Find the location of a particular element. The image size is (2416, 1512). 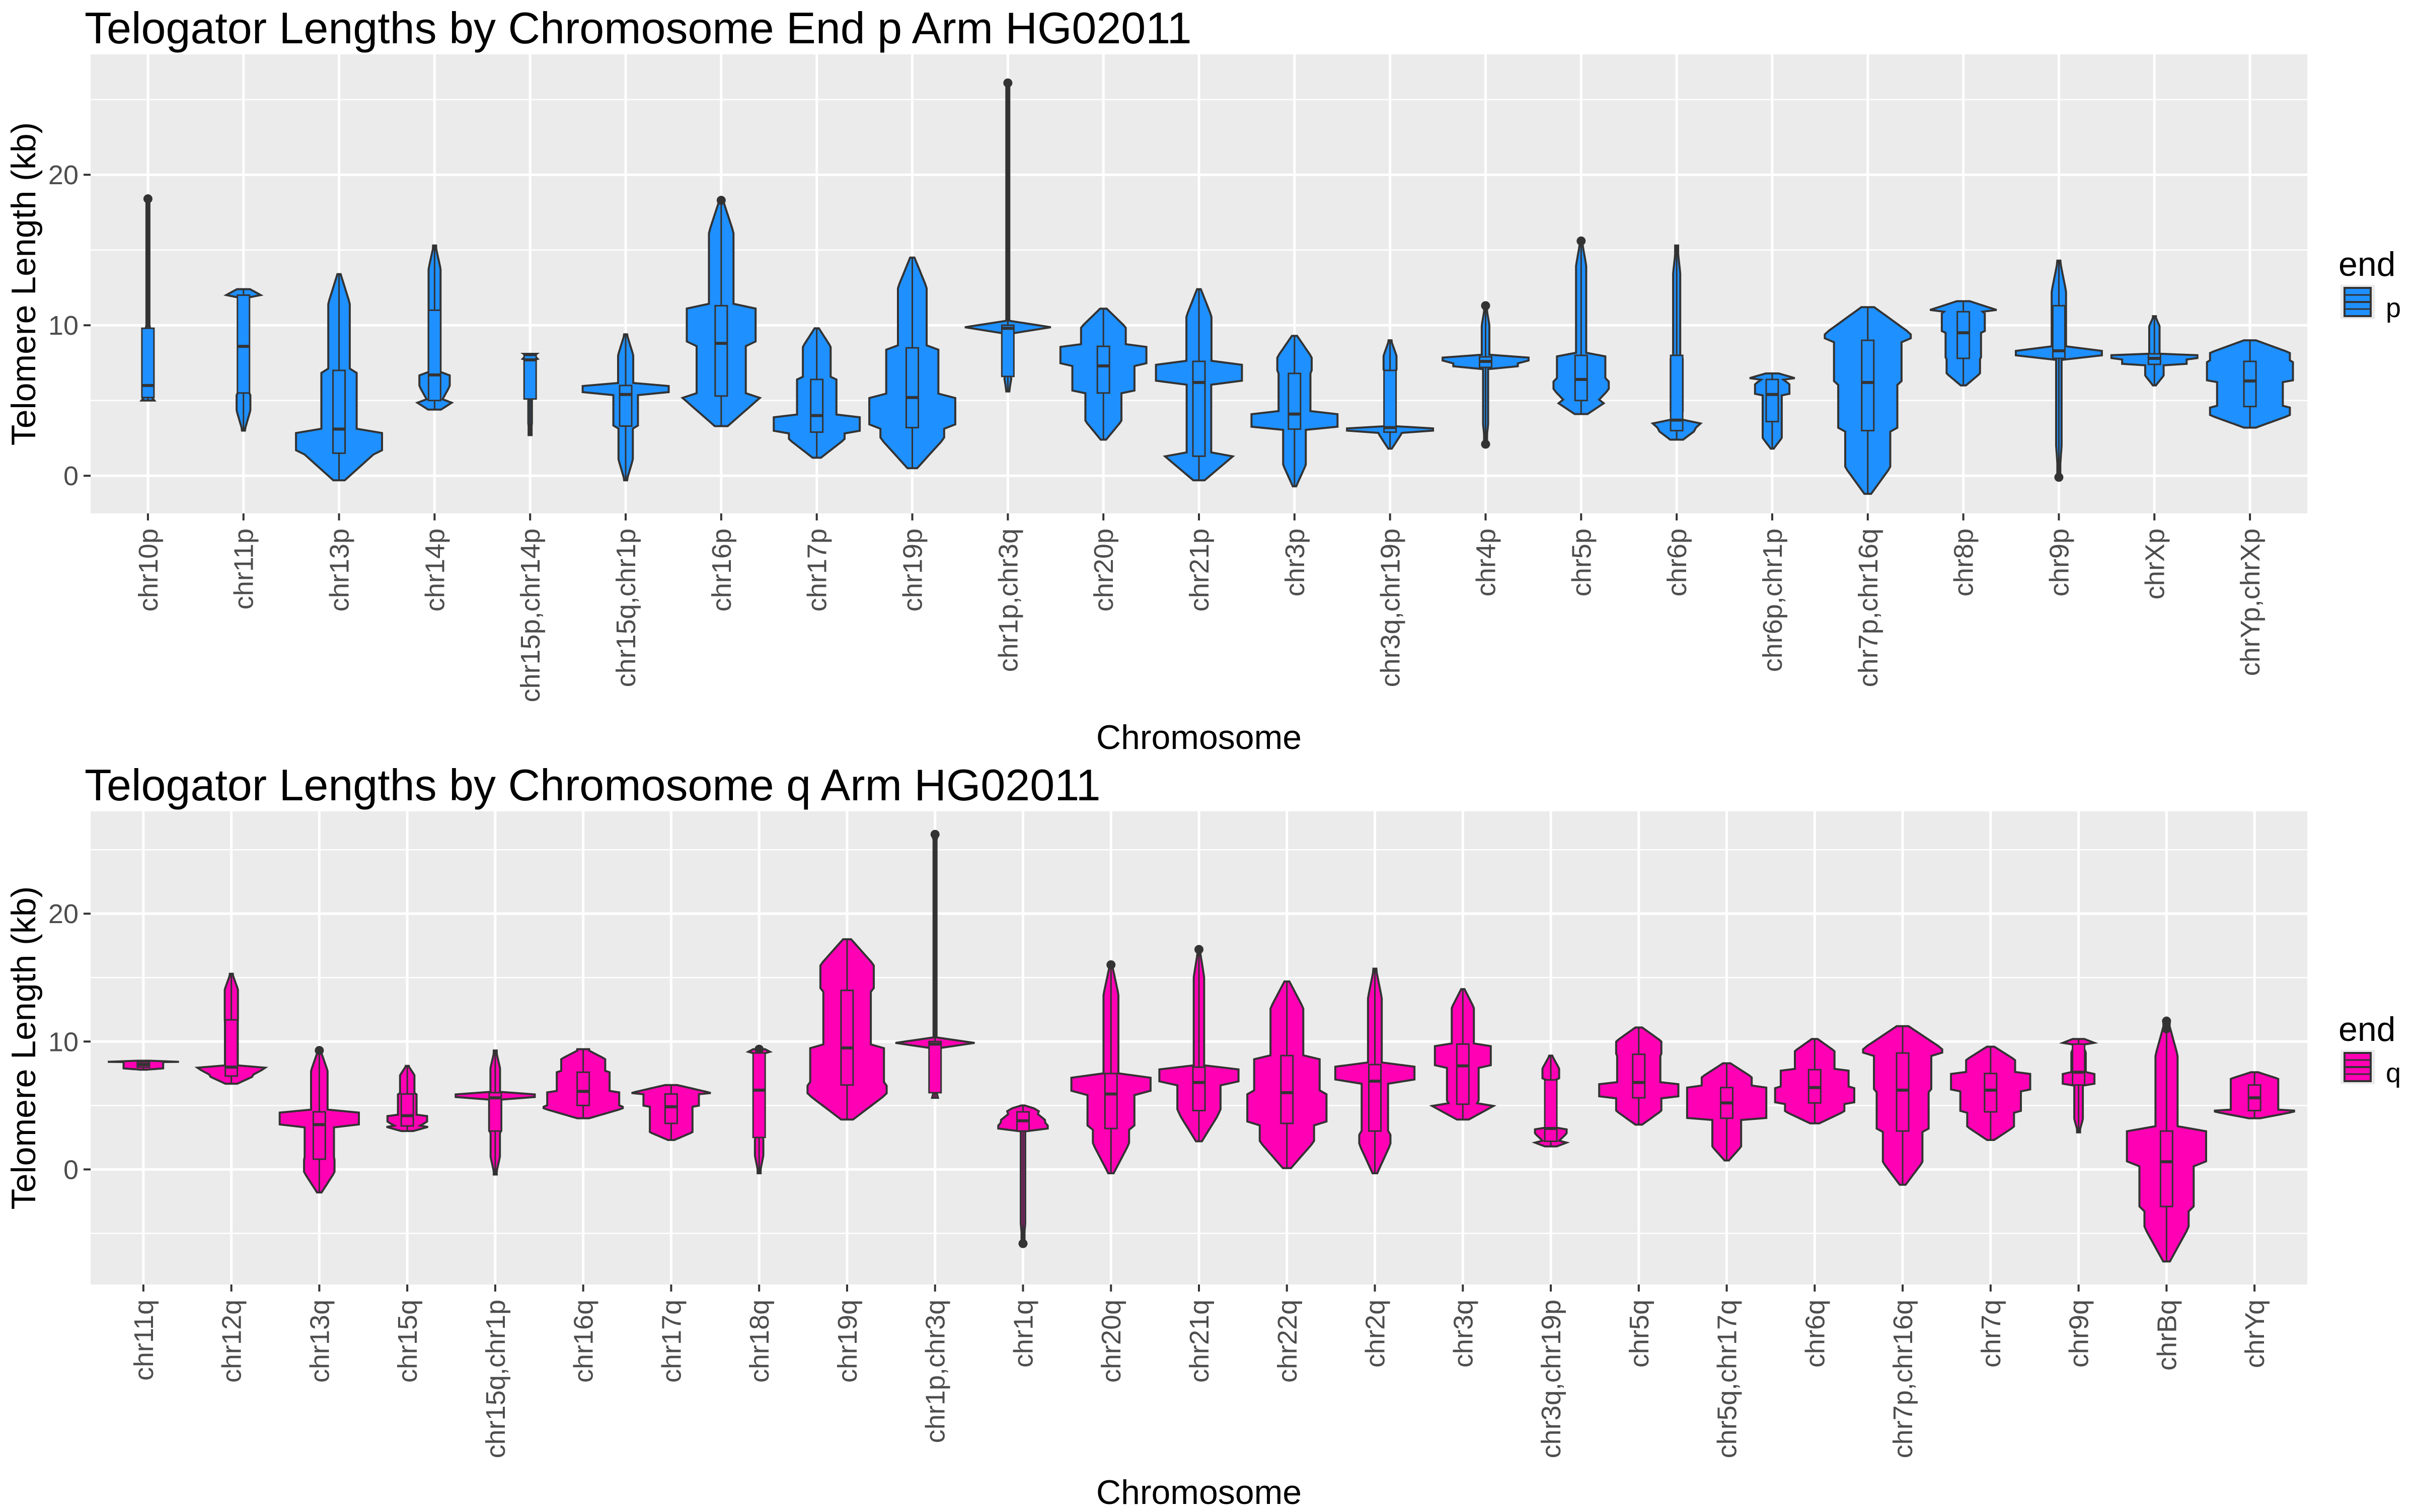

q-arm-violin-chr6q is located at coordinates (1814, 1081).